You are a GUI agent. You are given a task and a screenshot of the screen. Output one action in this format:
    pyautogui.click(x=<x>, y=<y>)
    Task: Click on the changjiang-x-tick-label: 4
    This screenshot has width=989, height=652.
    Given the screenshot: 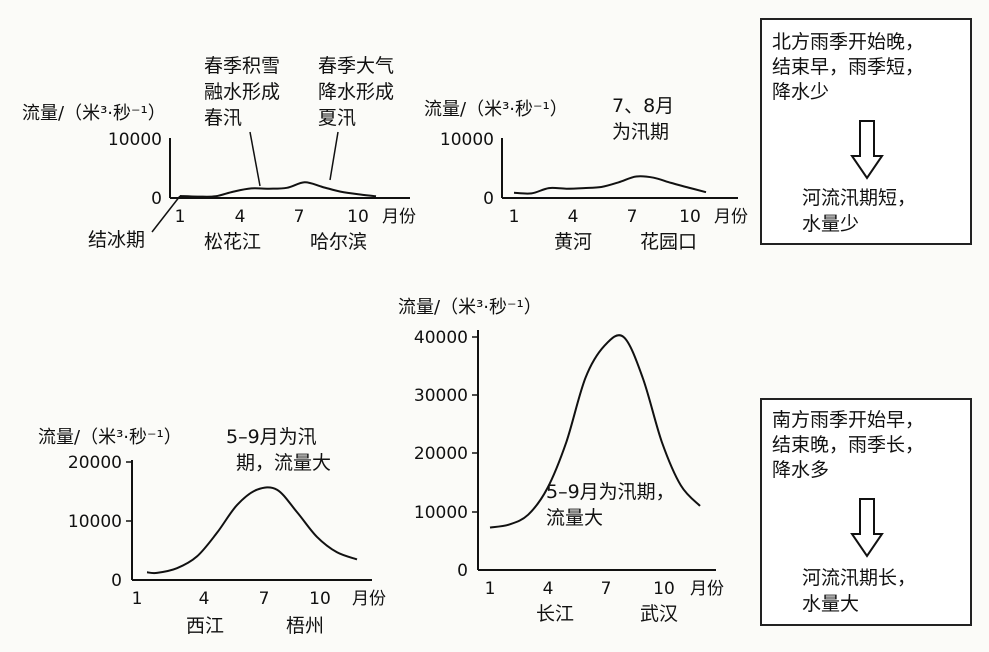 What is the action you would take?
    pyautogui.click(x=548, y=589)
    